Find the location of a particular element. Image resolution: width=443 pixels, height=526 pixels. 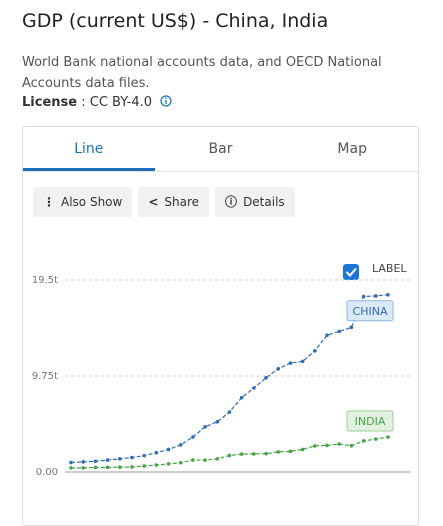

tab: Map is located at coordinates (352, 149).